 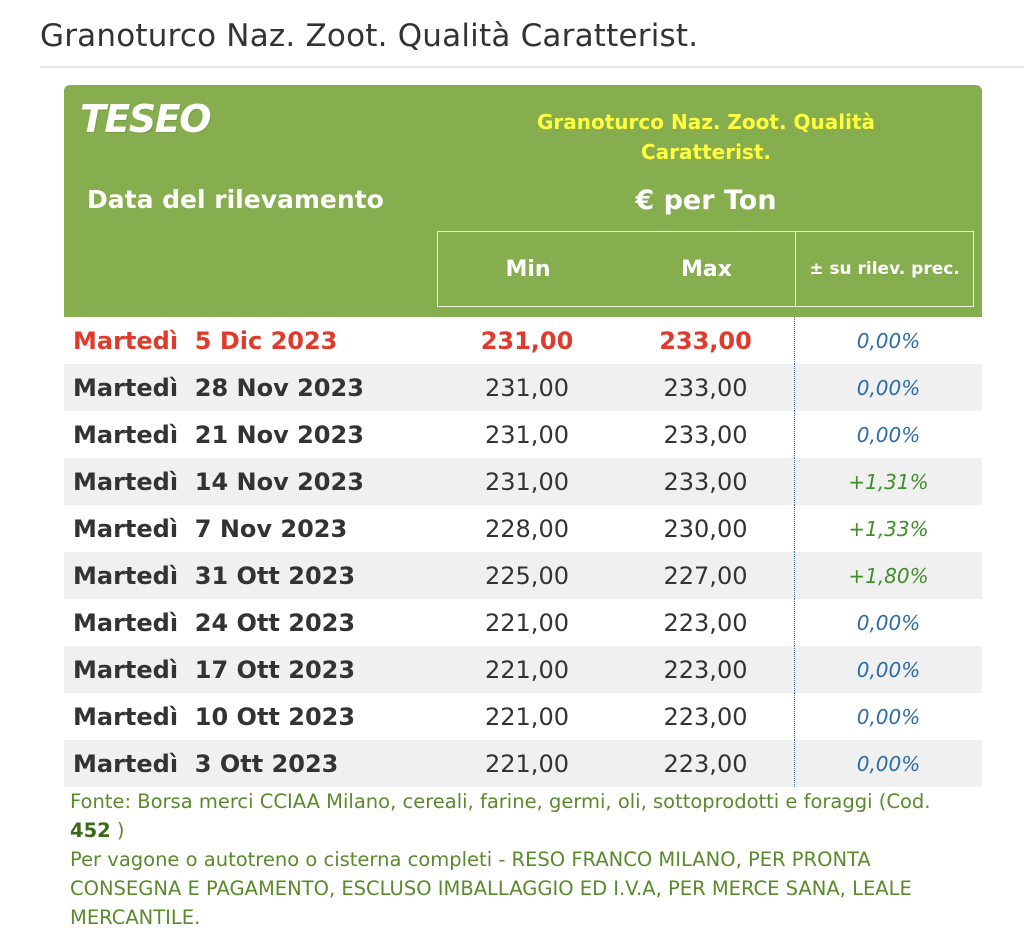 What do you see at coordinates (527, 528) in the screenshot?
I see `min-price-cell: 228,00` at bounding box center [527, 528].